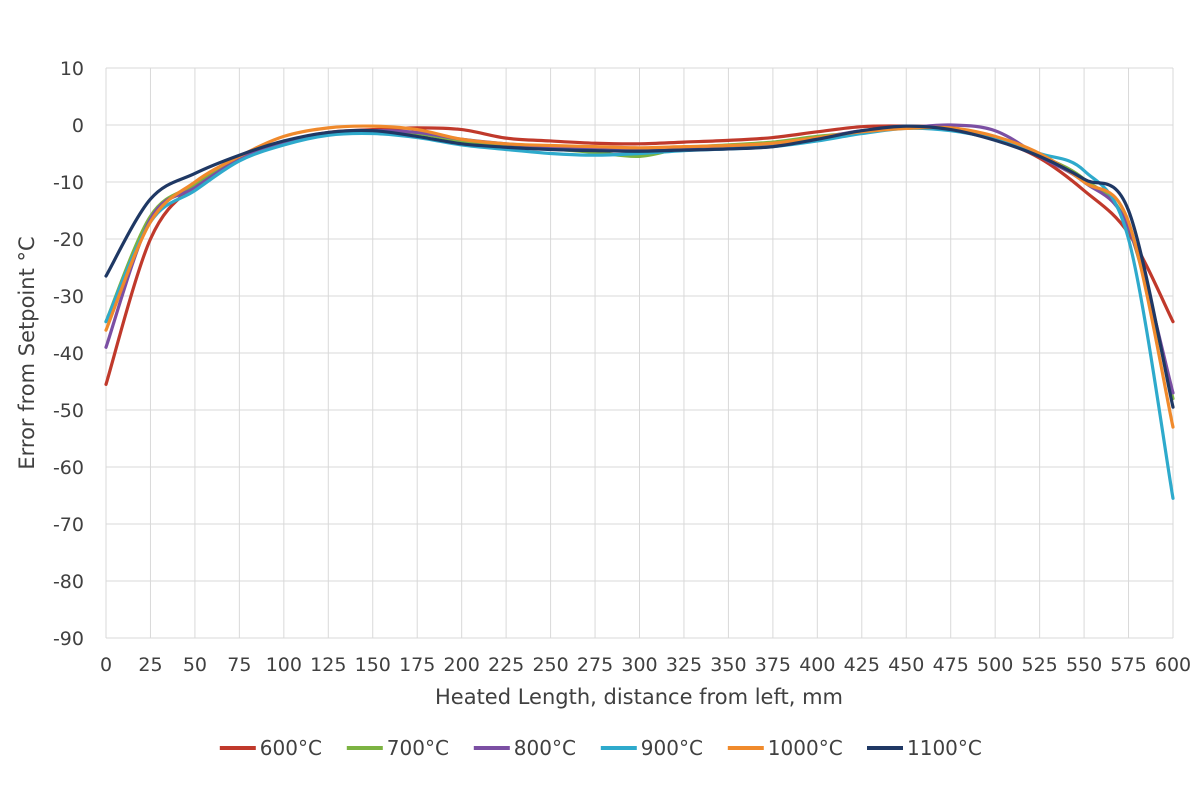 The image size is (1200, 804). Describe the element at coordinates (106, 665) in the screenshot. I see `x-tick-label: 0` at that location.